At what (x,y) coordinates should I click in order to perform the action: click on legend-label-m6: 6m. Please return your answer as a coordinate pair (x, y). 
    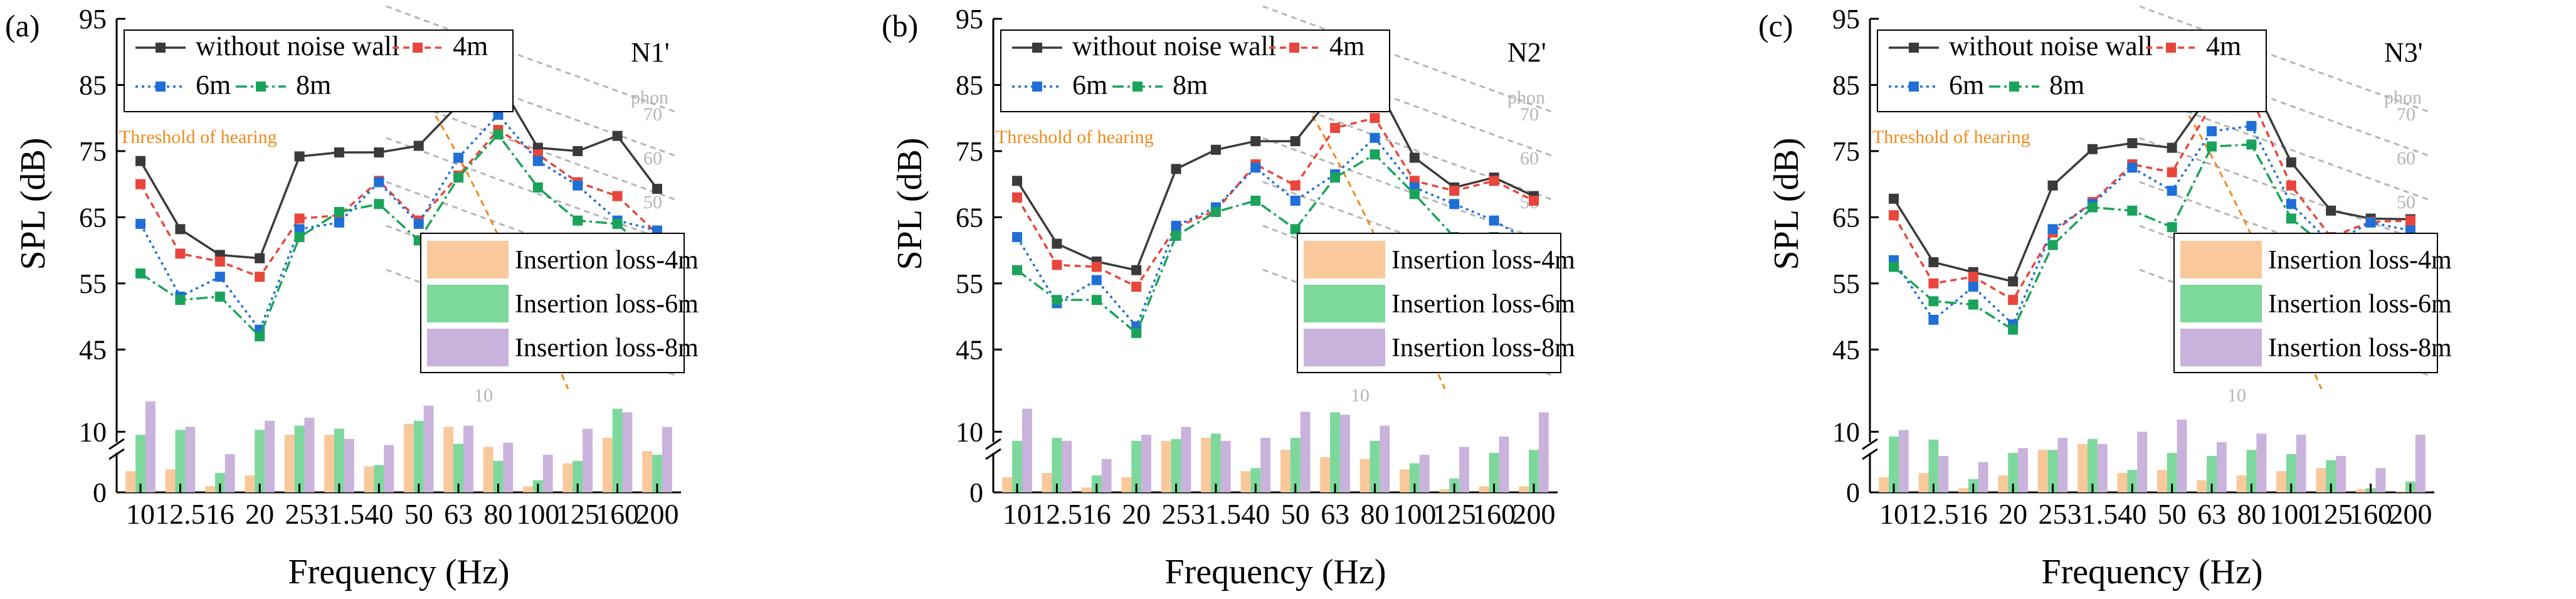
    Looking at the image, I should click on (1967, 85).